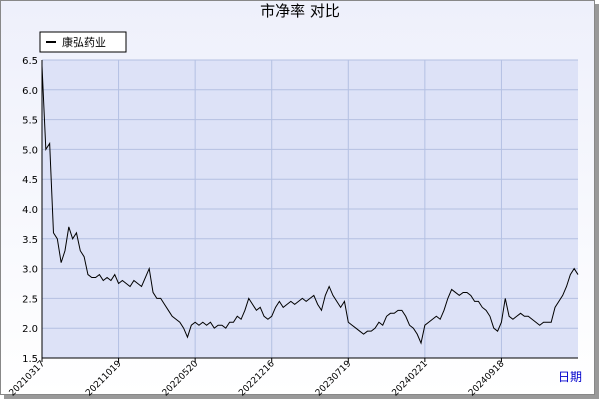 This screenshot has height=404, width=600. I want to click on chart-title: 市净率 对比, so click(300, 11).